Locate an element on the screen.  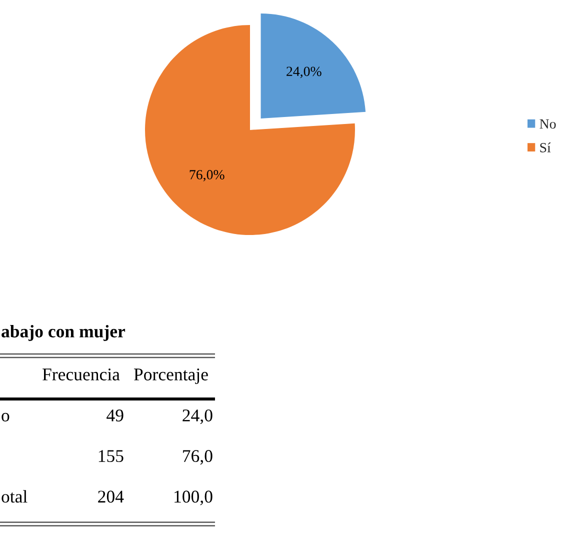
legend-label: Sí is located at coordinates (545, 147).